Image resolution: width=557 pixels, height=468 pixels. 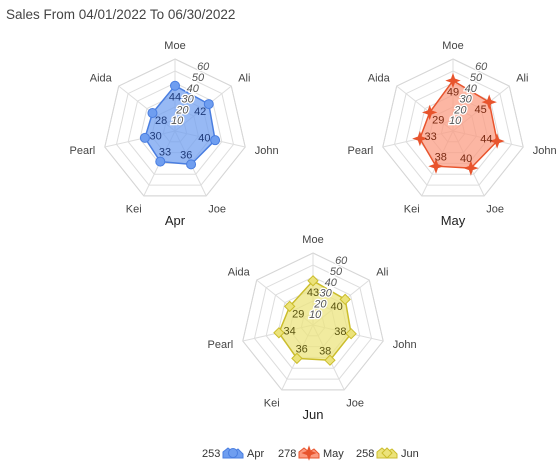 I want to click on legend-total: 258, so click(x=365, y=454).